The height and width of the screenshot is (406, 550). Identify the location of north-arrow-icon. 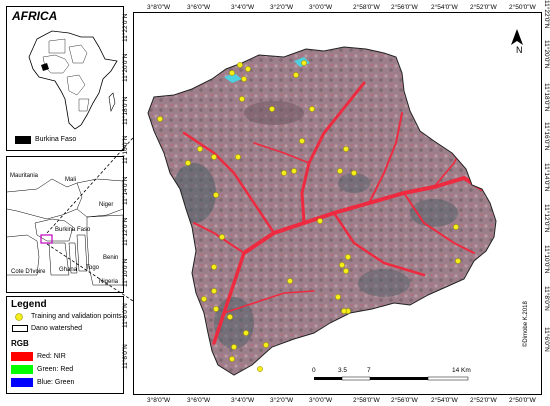
(517, 37).